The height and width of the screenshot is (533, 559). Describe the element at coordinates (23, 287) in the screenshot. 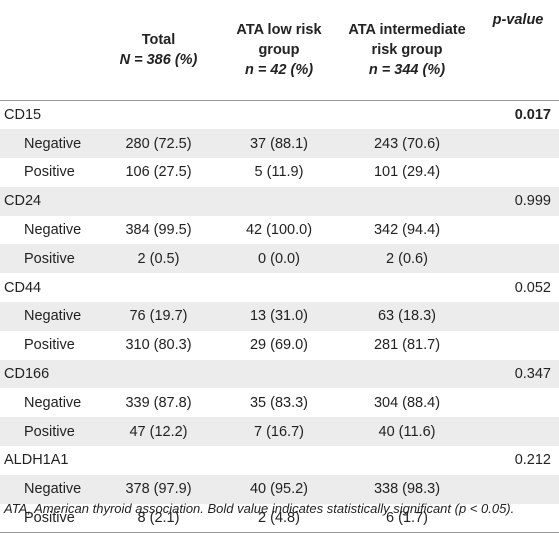

I see `marker-name: CD44` at that location.